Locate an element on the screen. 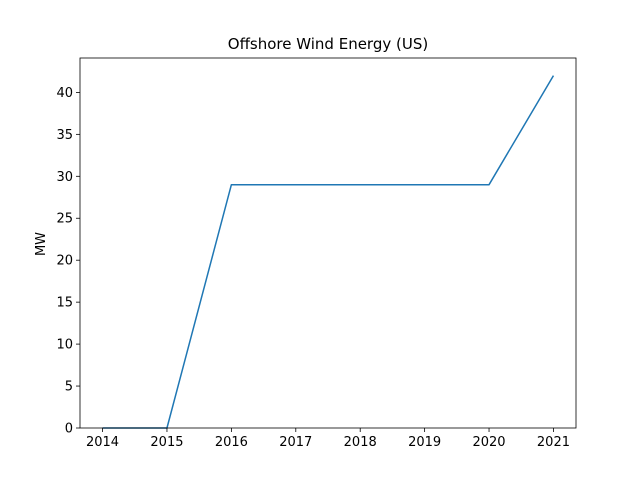  y-tick-label: 5 is located at coordinates (69, 387).